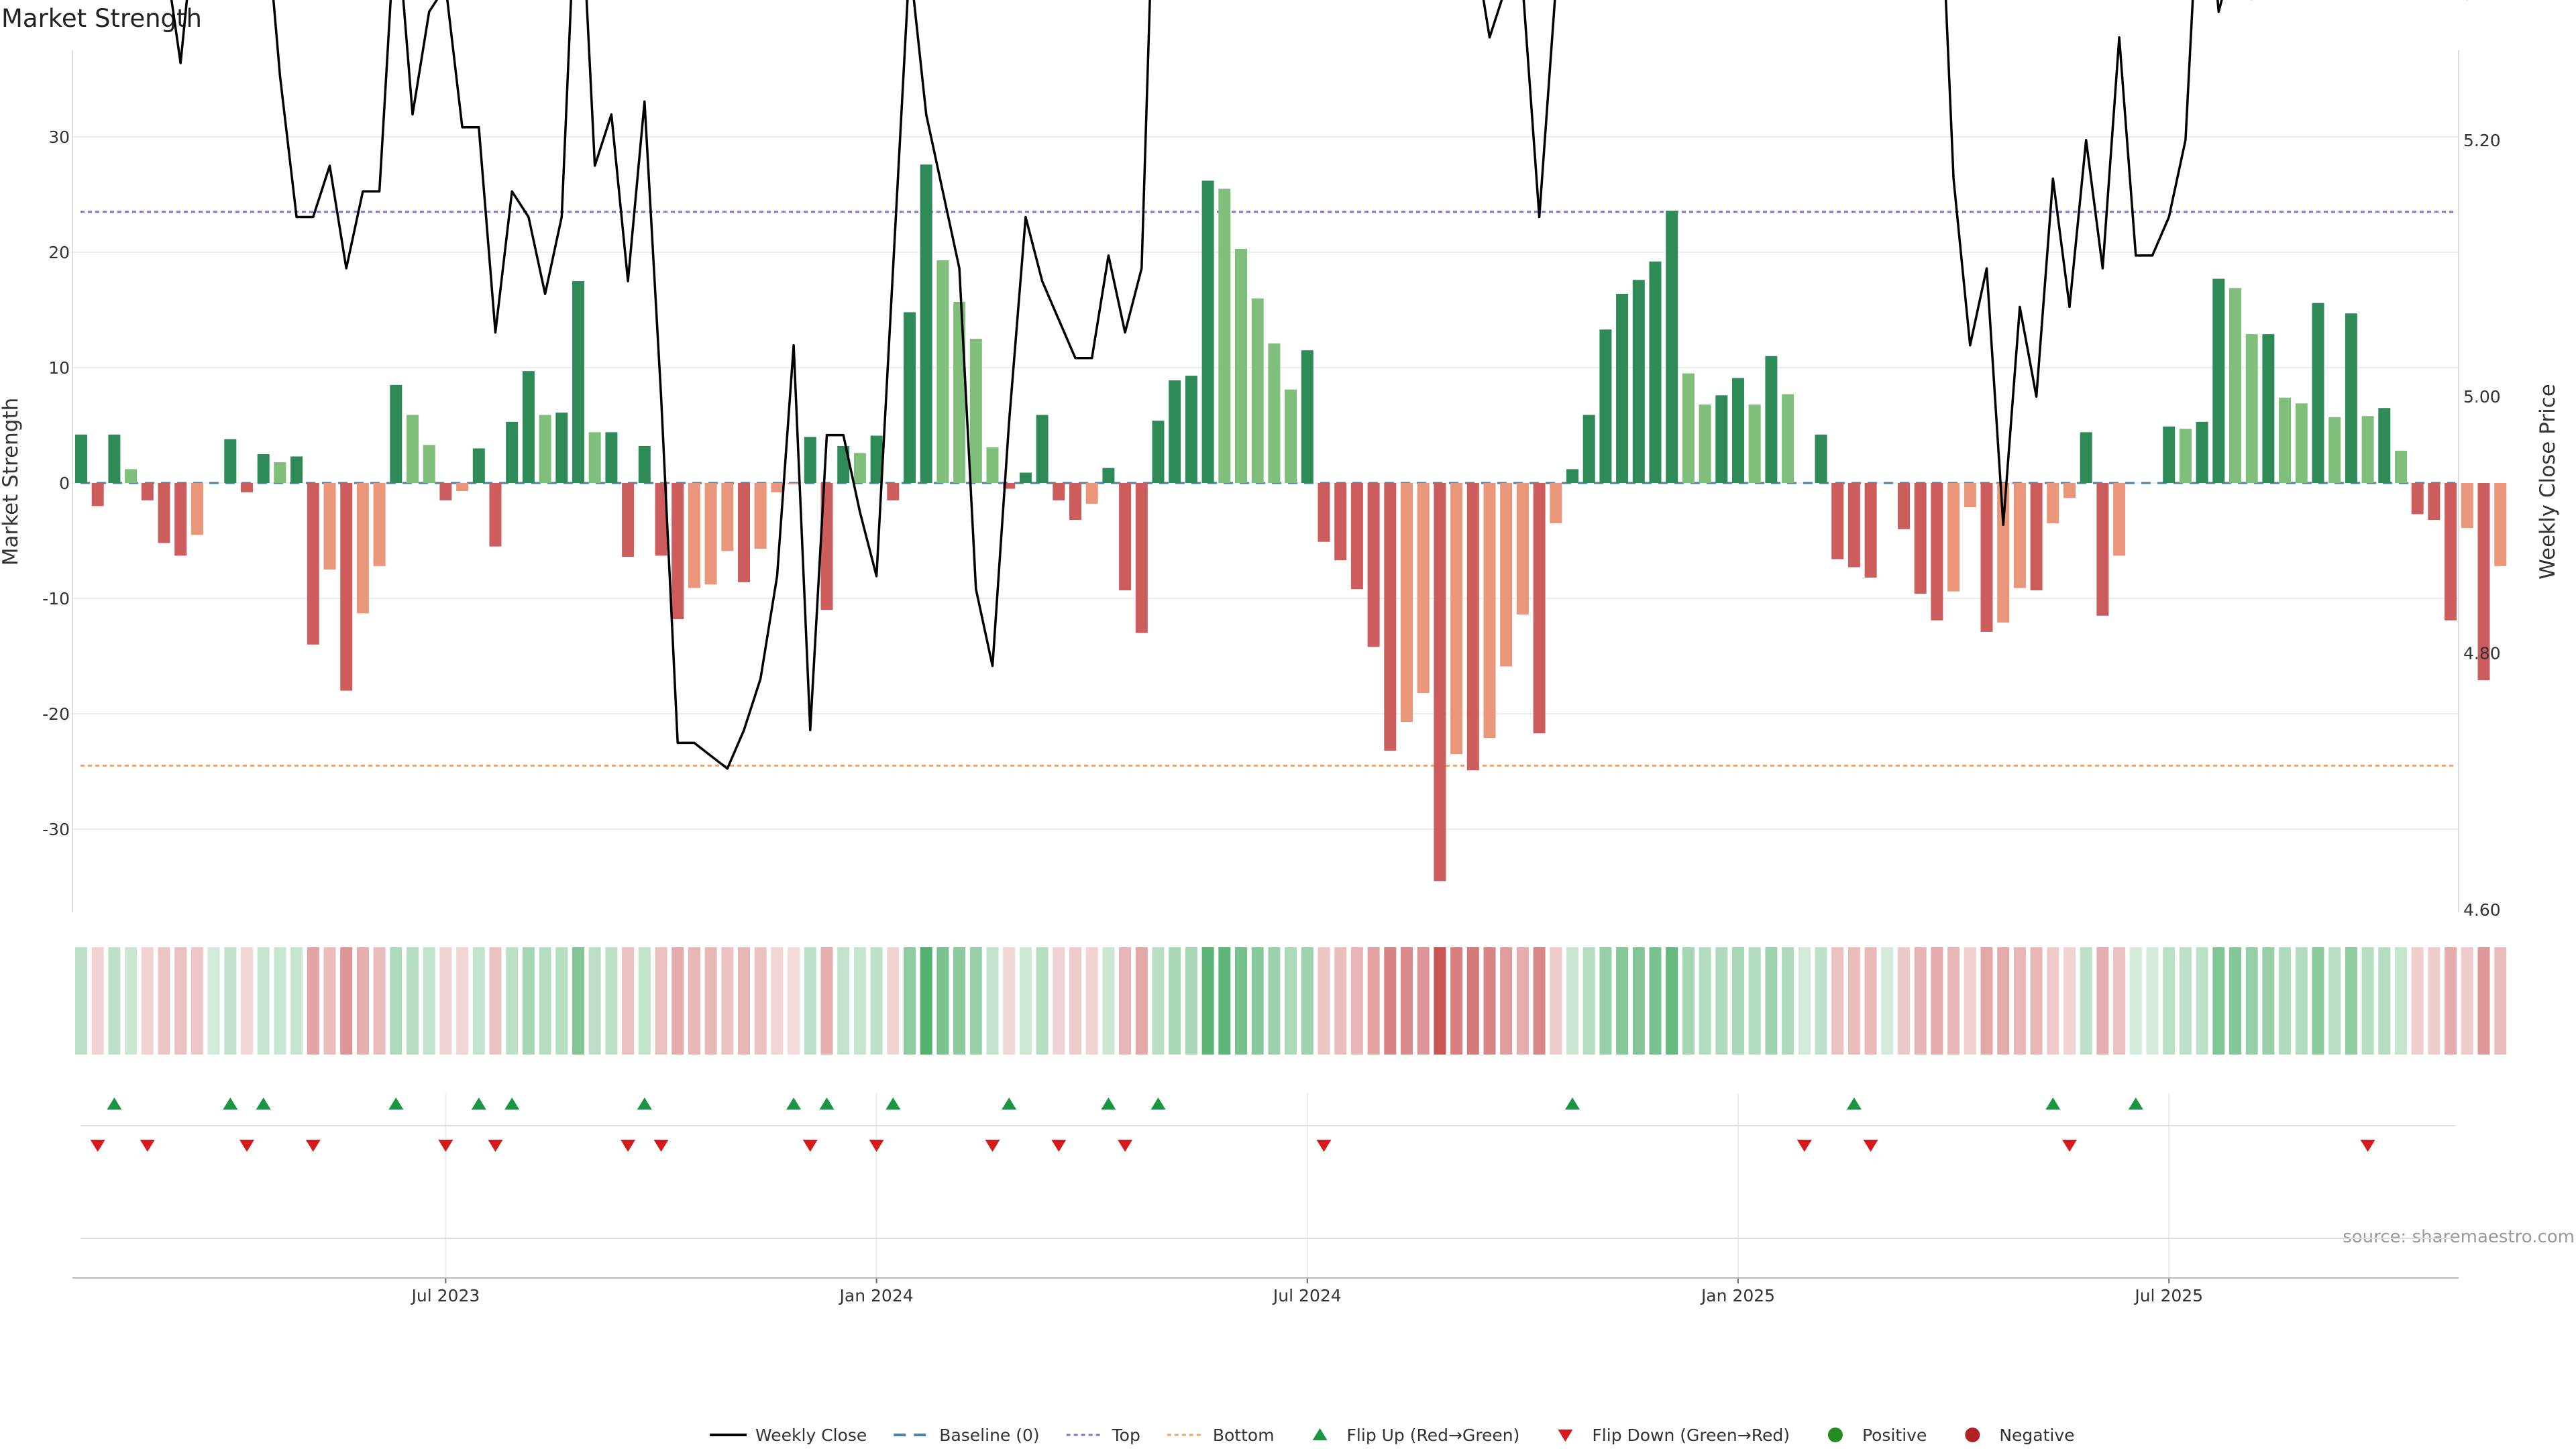 The image size is (2576, 1449). I want to click on legend-label: Weekly Close, so click(811, 1435).